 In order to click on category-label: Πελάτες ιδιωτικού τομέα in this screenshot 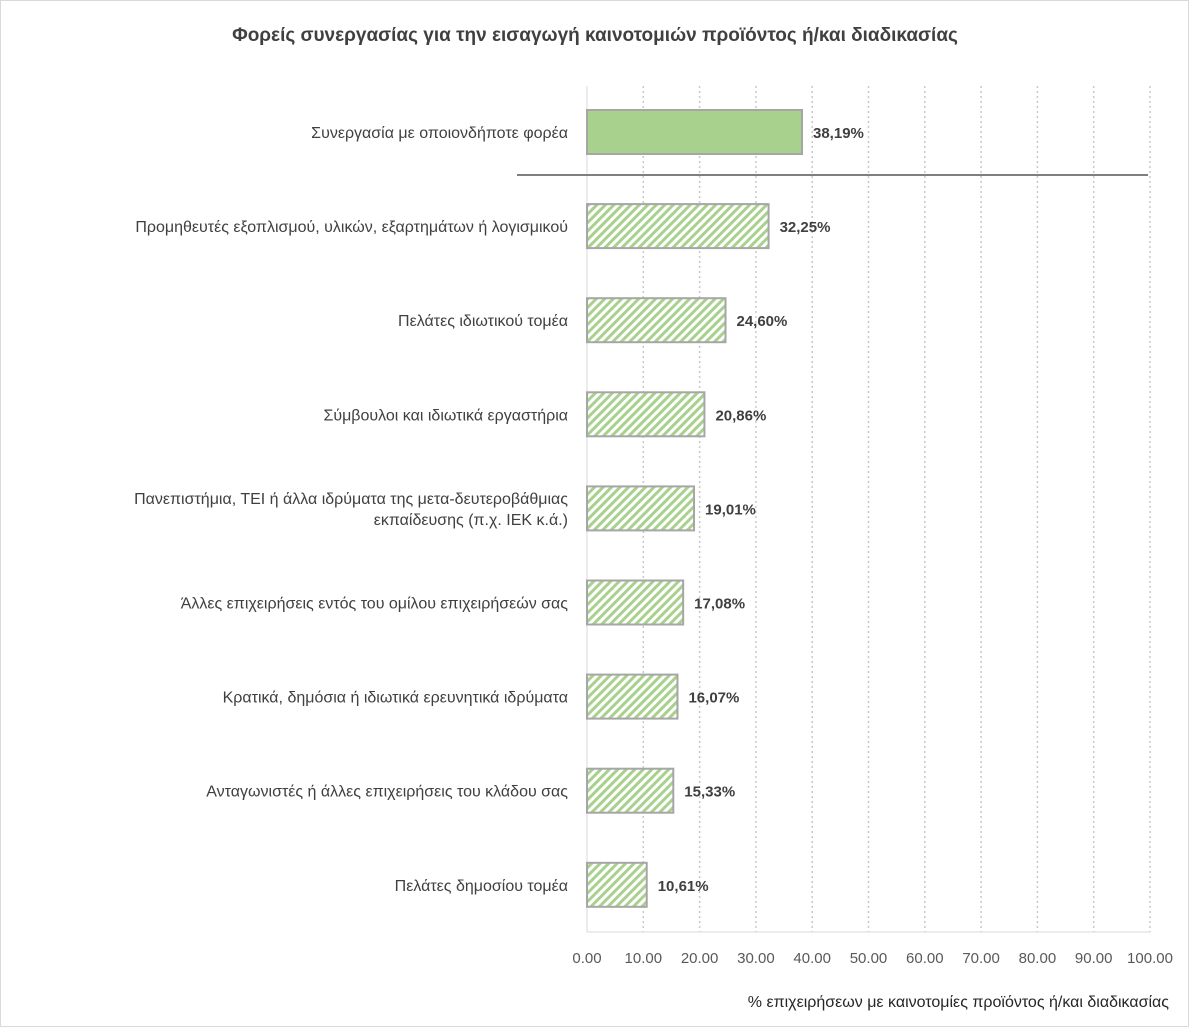, I will do `click(483, 321)`.